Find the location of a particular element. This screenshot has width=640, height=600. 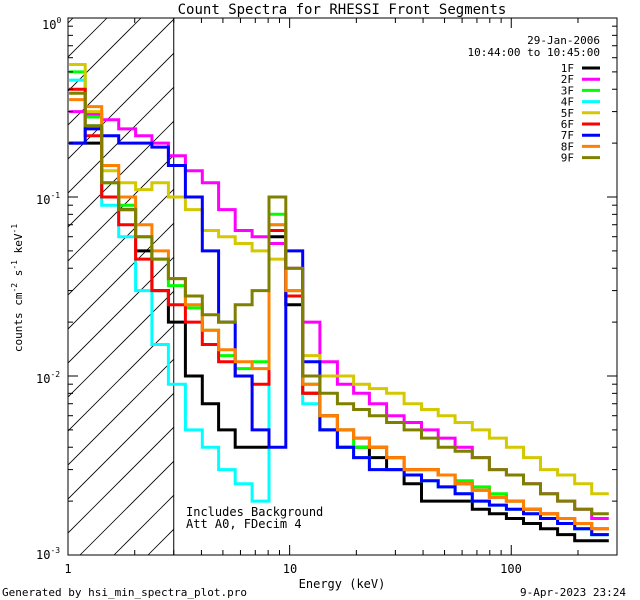

x-tick-label-100: 100 is located at coordinates (511, 569).